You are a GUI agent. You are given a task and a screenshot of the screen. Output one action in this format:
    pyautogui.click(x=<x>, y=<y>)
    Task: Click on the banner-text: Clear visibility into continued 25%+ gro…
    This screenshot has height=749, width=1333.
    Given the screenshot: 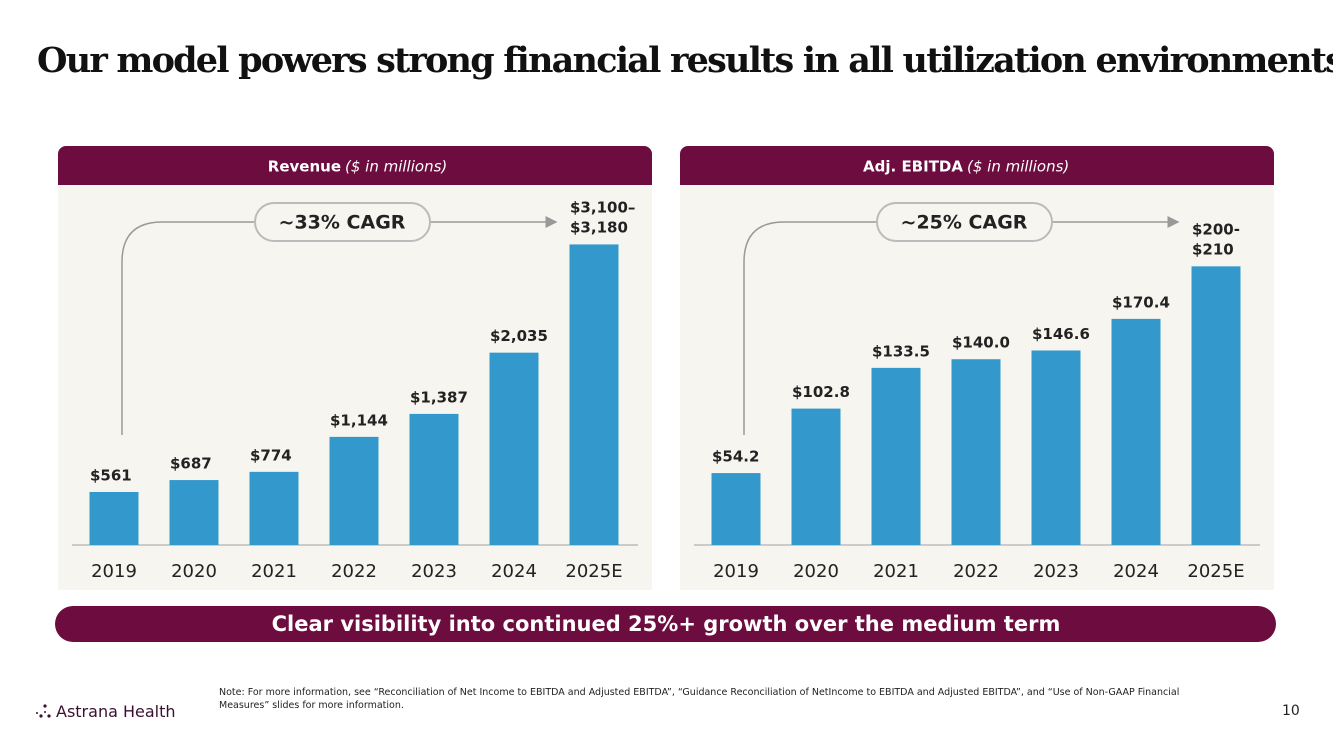 What is the action you would take?
    pyautogui.click(x=666, y=624)
    